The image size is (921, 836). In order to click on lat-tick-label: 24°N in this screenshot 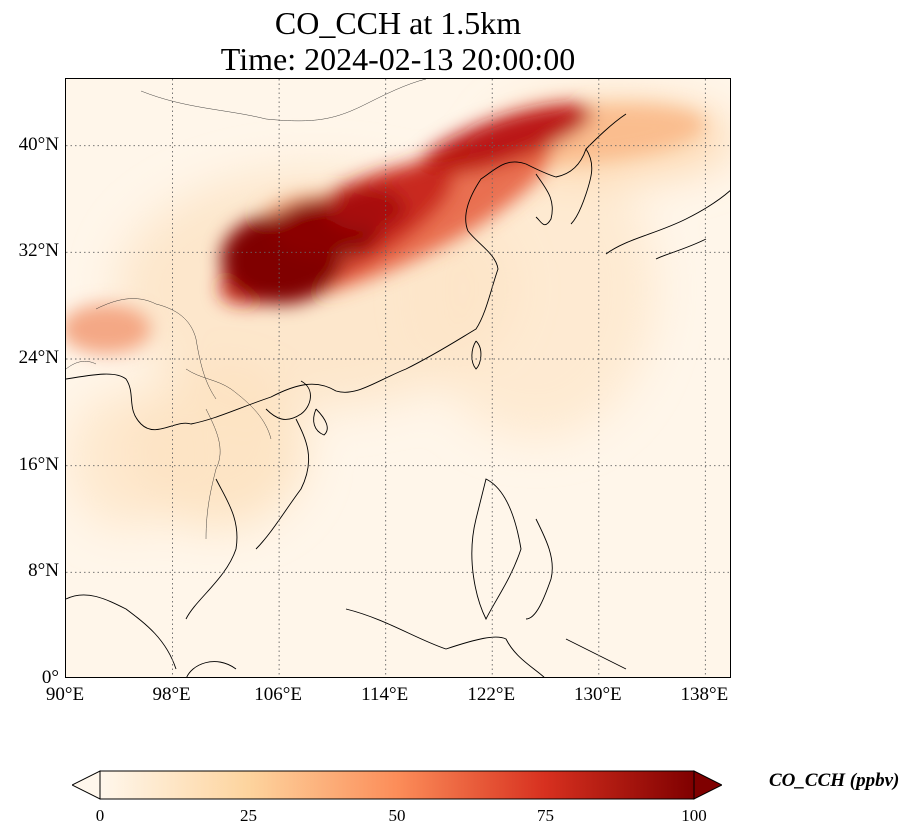, I will do `click(38, 357)`.